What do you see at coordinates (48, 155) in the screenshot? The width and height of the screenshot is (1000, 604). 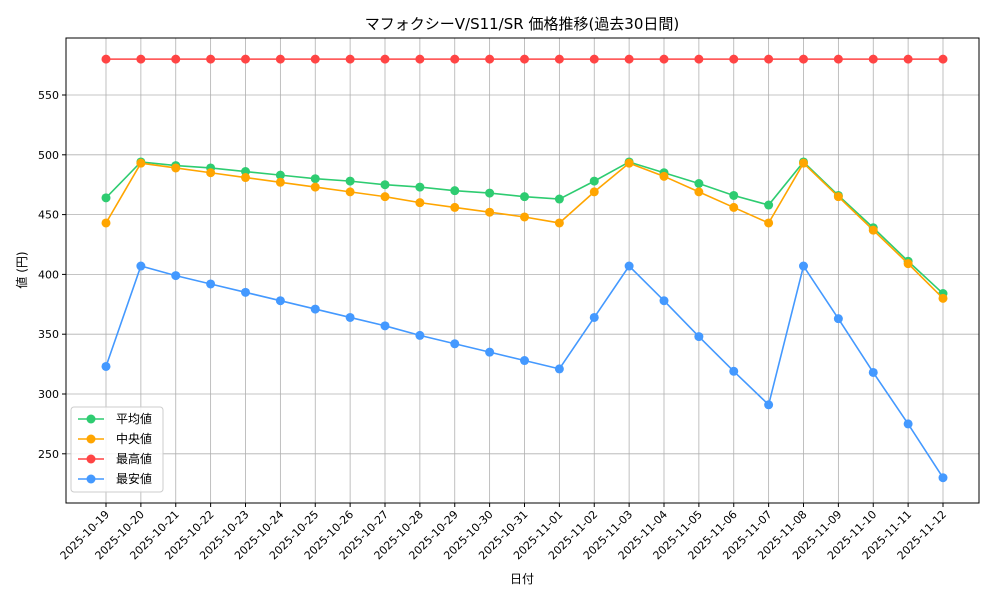 I see `y-tick-label: 500` at bounding box center [48, 155].